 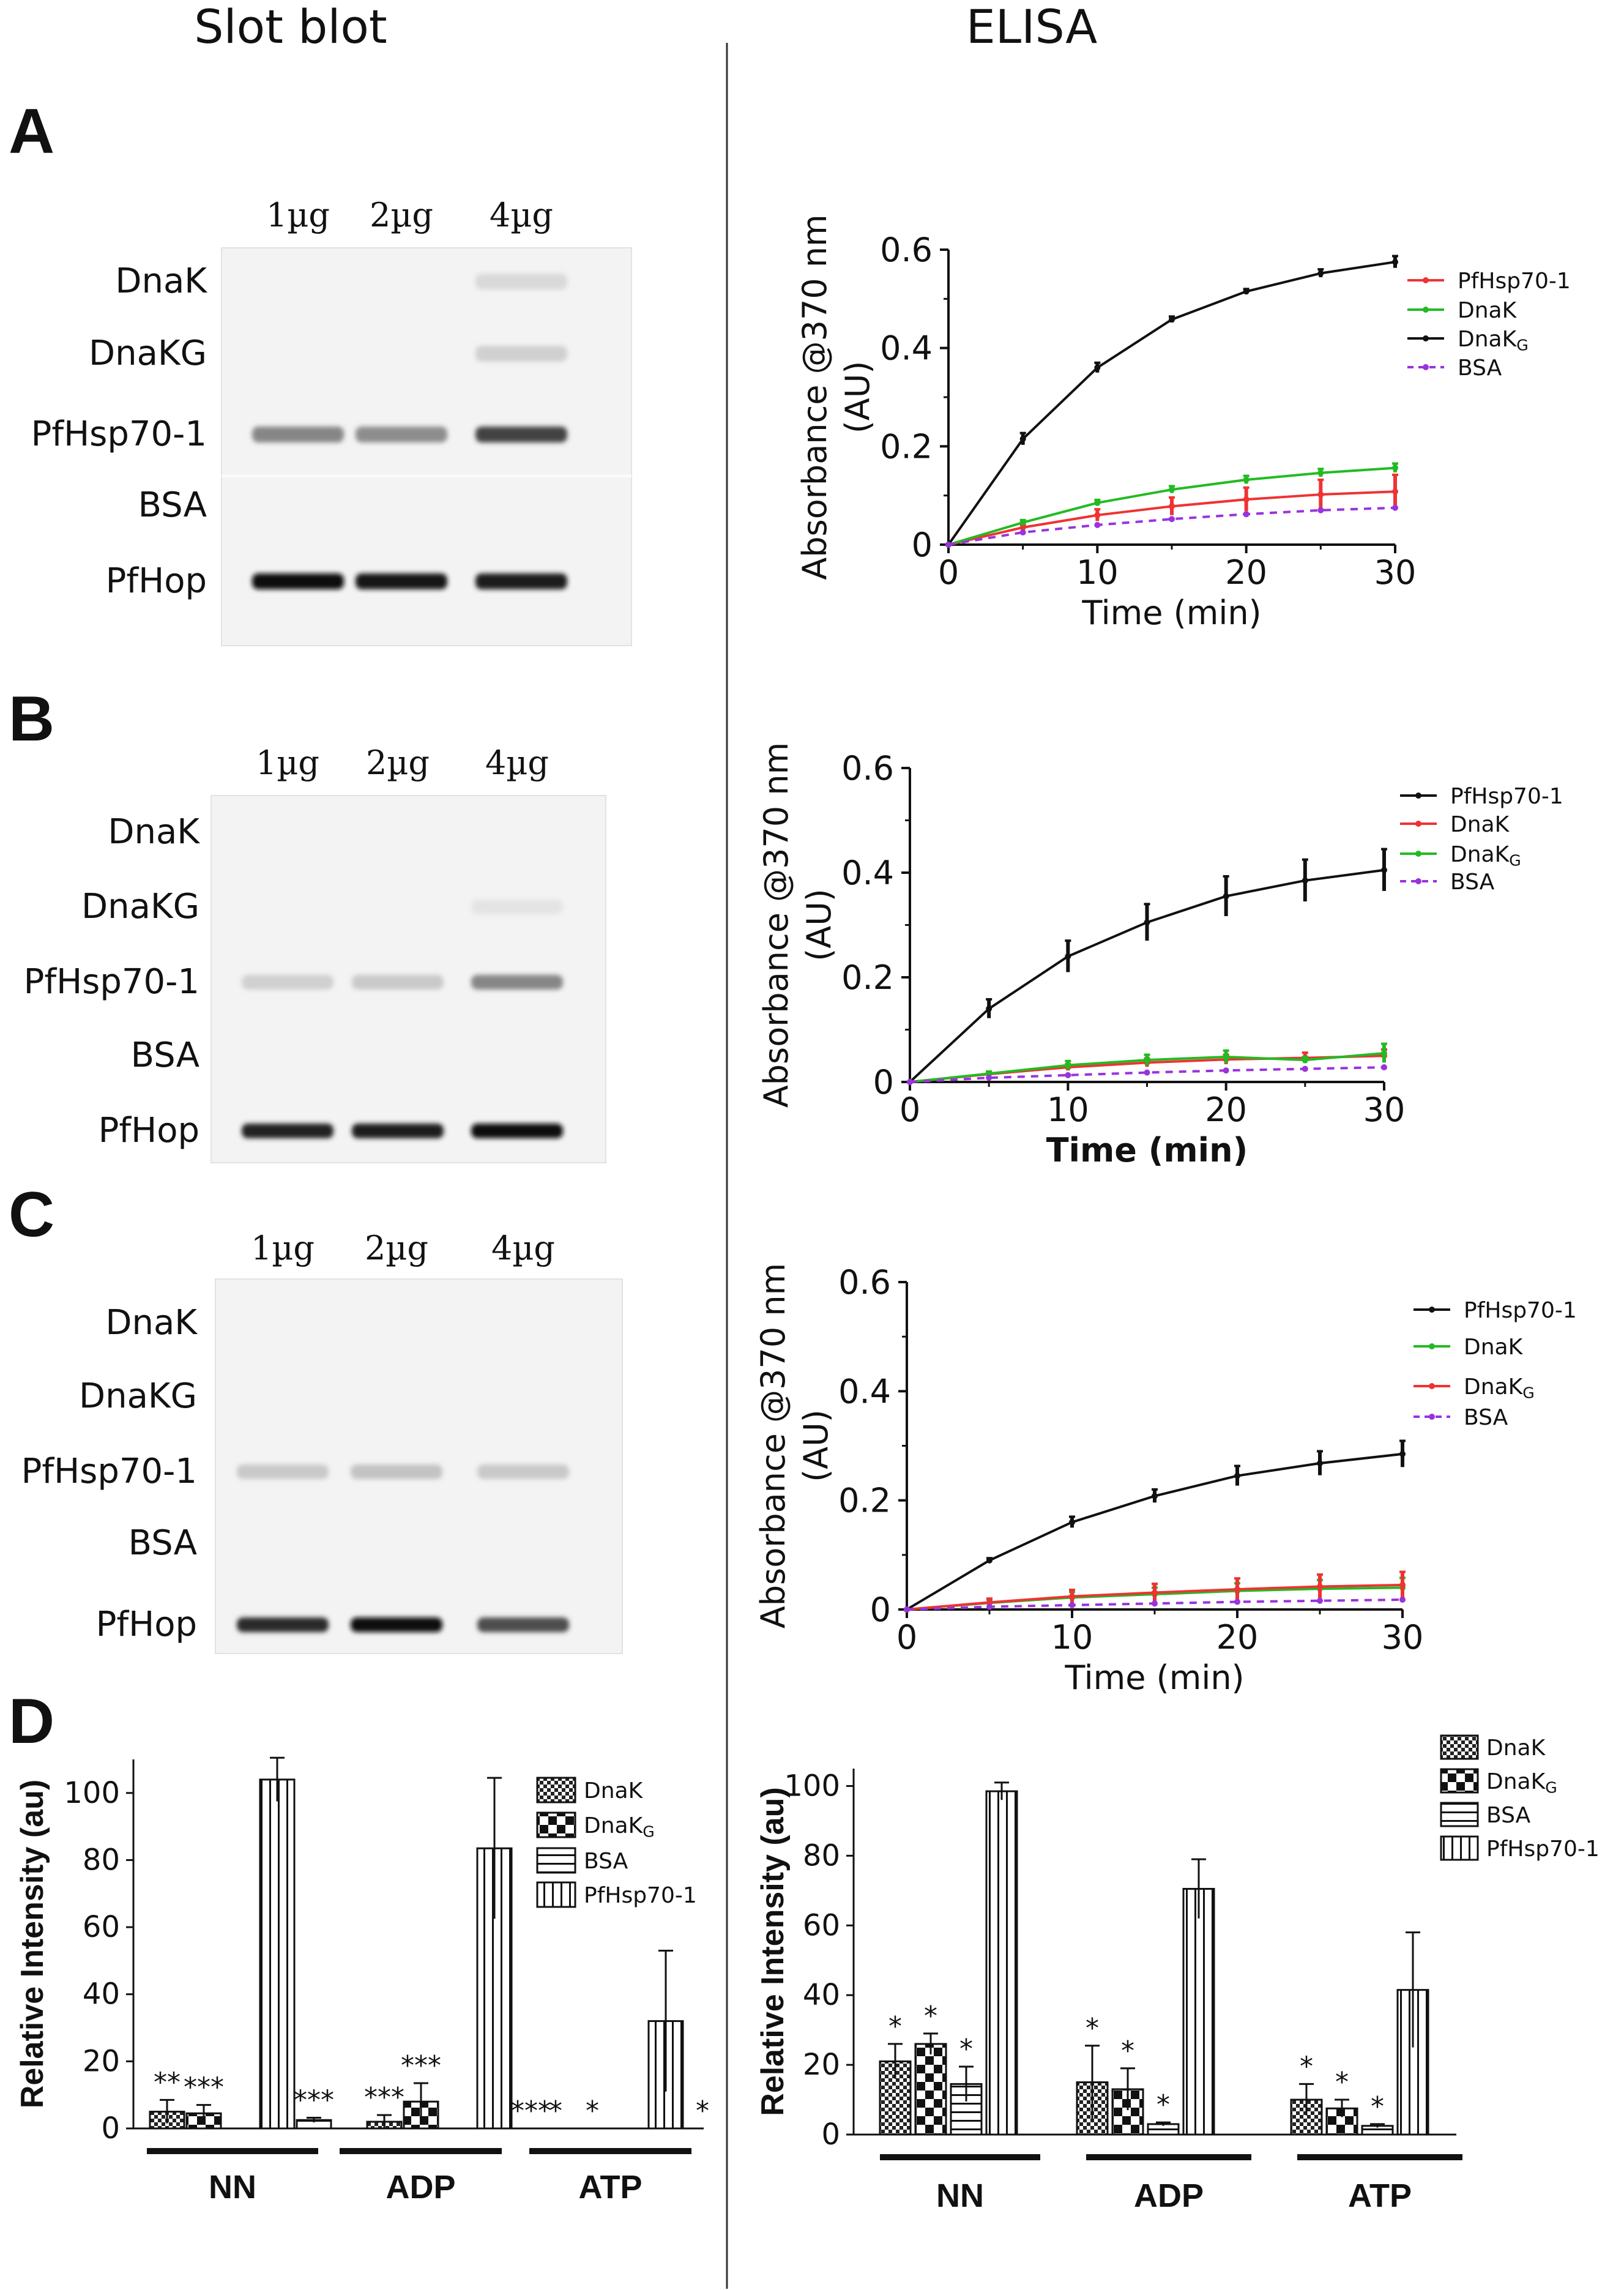 What do you see at coordinates (822, 1925) in the screenshot?
I see `y-tick-label: 60` at bounding box center [822, 1925].